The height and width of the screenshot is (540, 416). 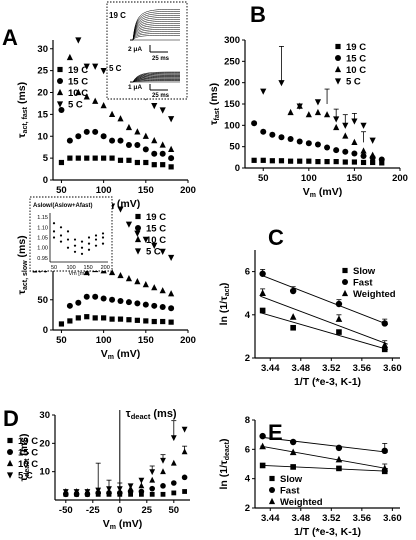 I want to click on inset-x-tick-label: 200, so click(x=105, y=268).